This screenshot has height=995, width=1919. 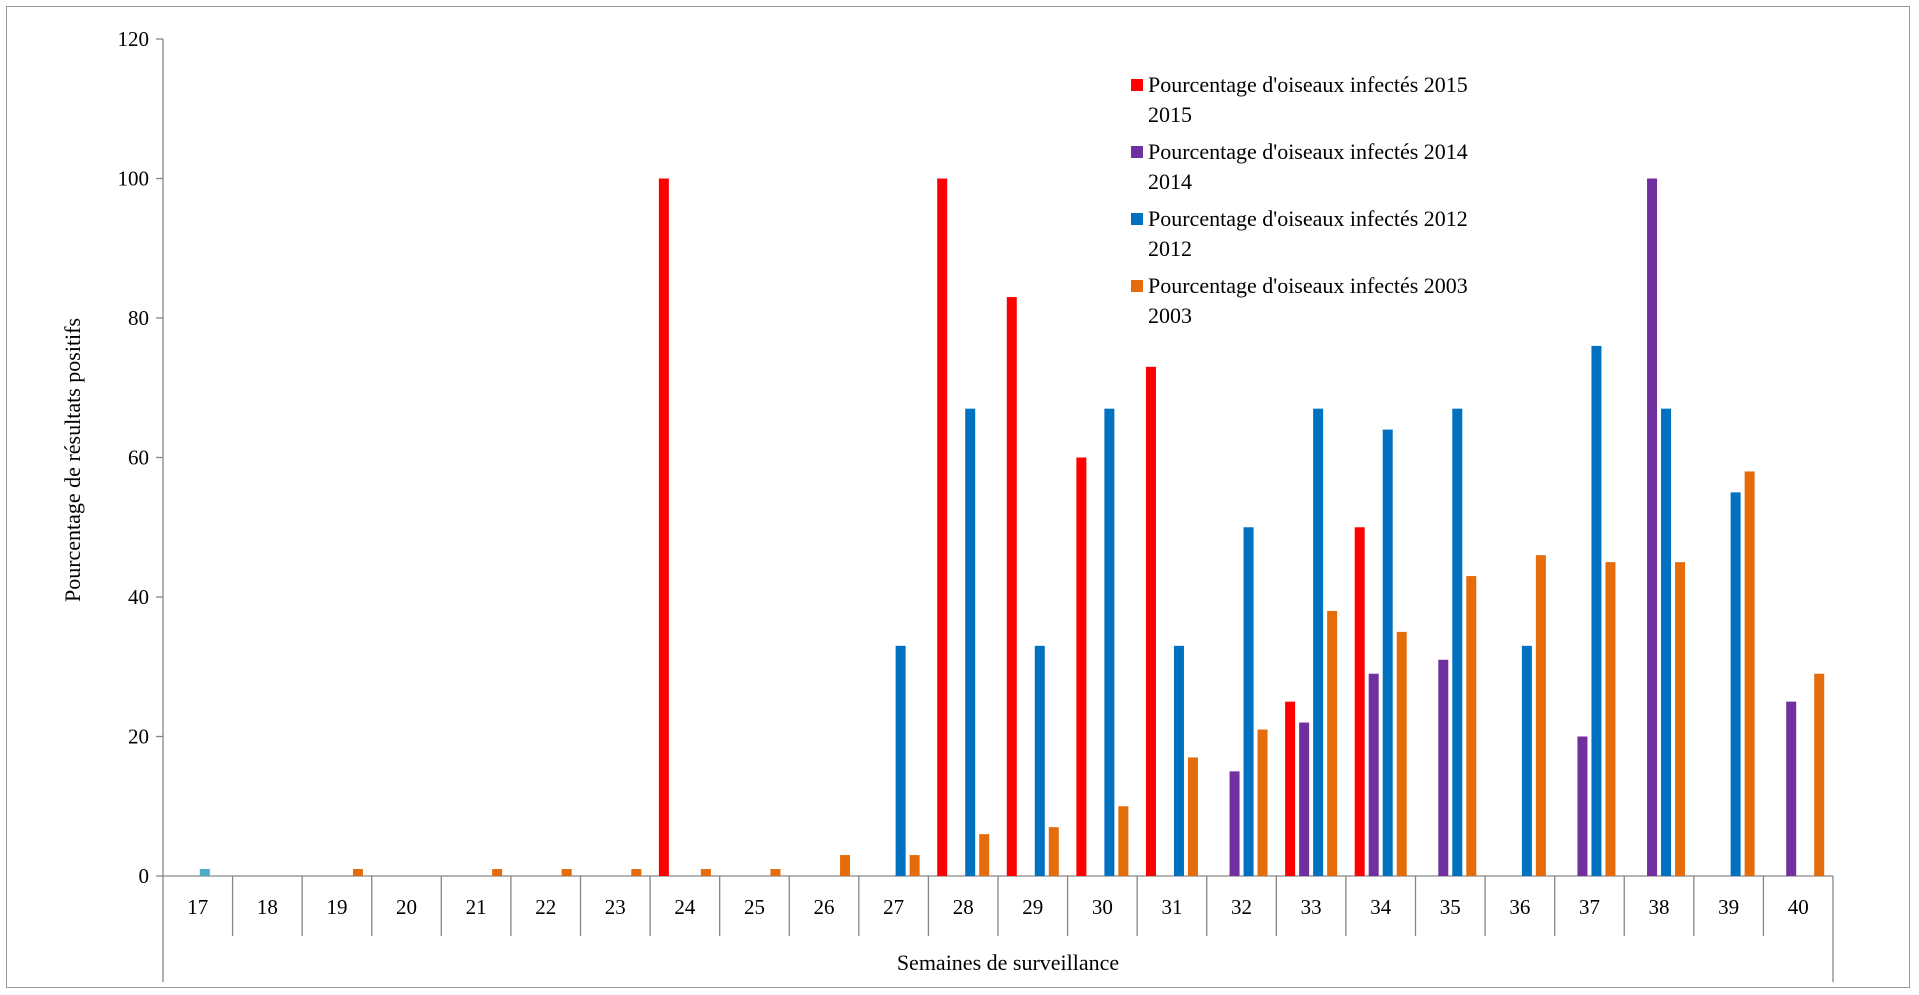 I want to click on bar-series3-week25, so click(x=775, y=872).